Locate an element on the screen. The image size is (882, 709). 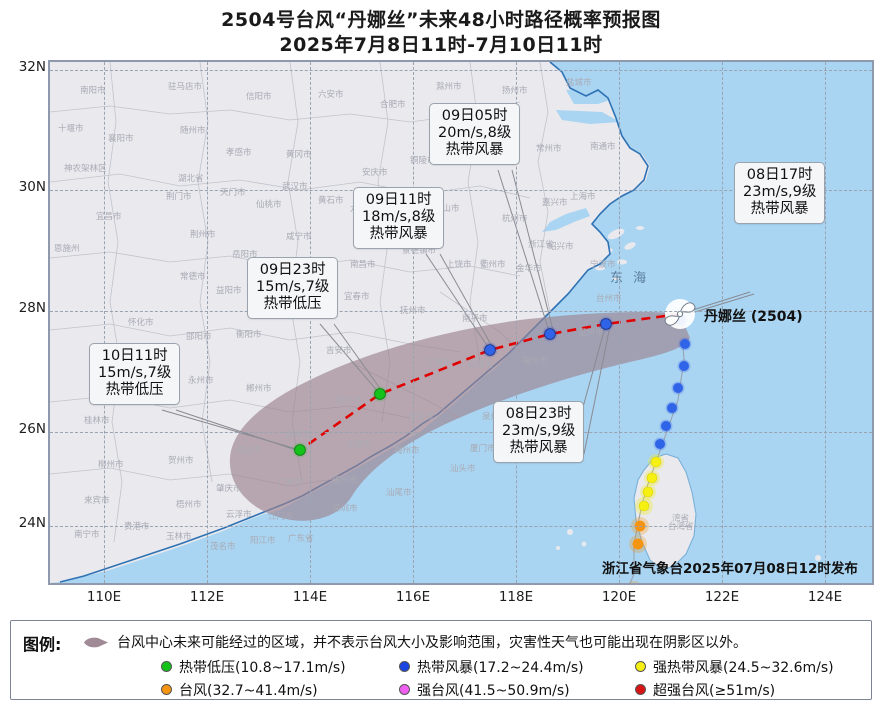
x-tick-124E: 124E is located at coordinates (825, 597).